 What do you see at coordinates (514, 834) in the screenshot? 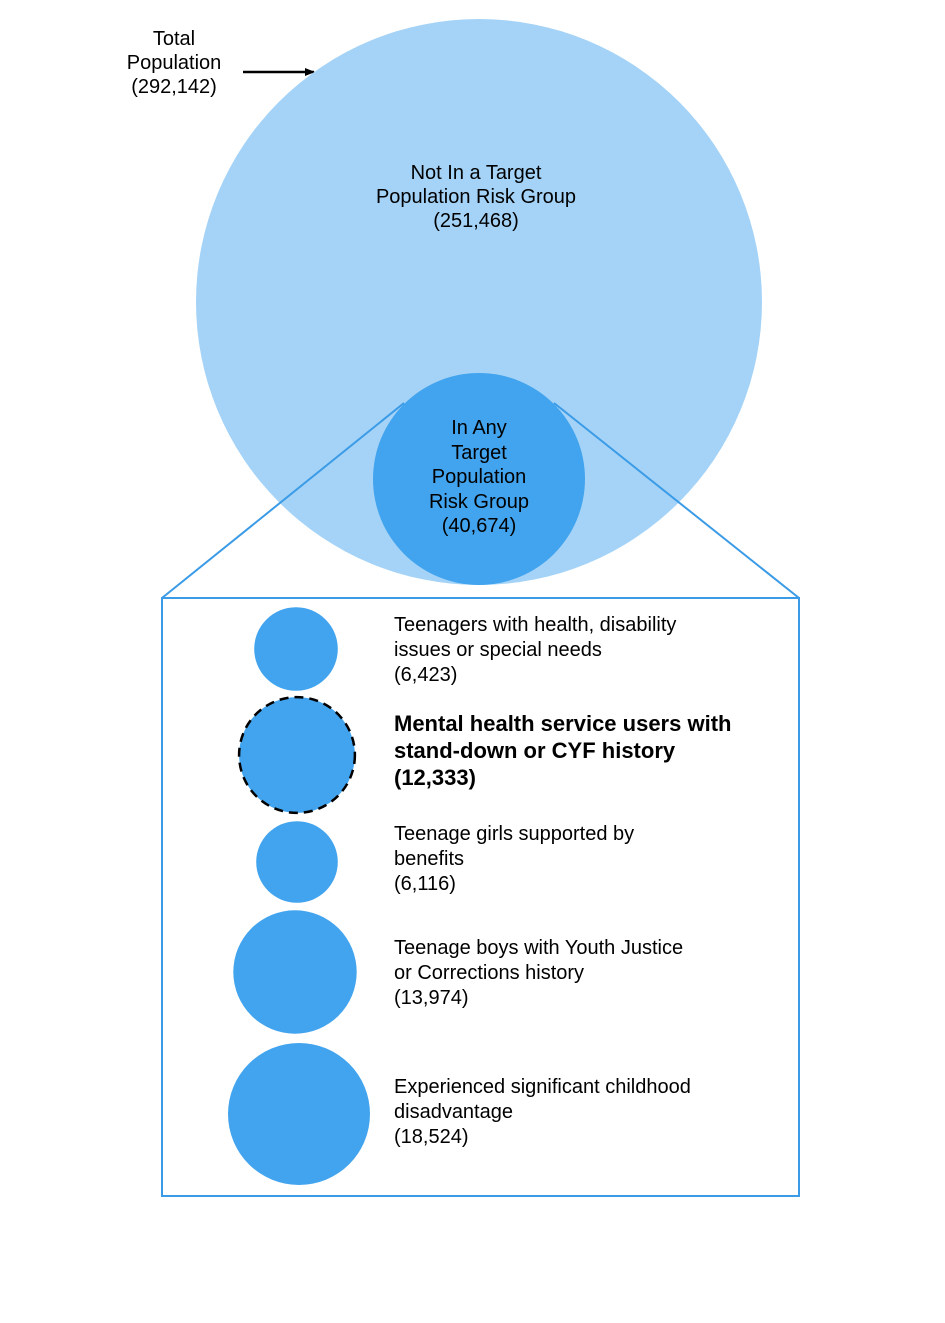
I see `subgroup-label-line: Teenage girls supported by` at bounding box center [514, 834].